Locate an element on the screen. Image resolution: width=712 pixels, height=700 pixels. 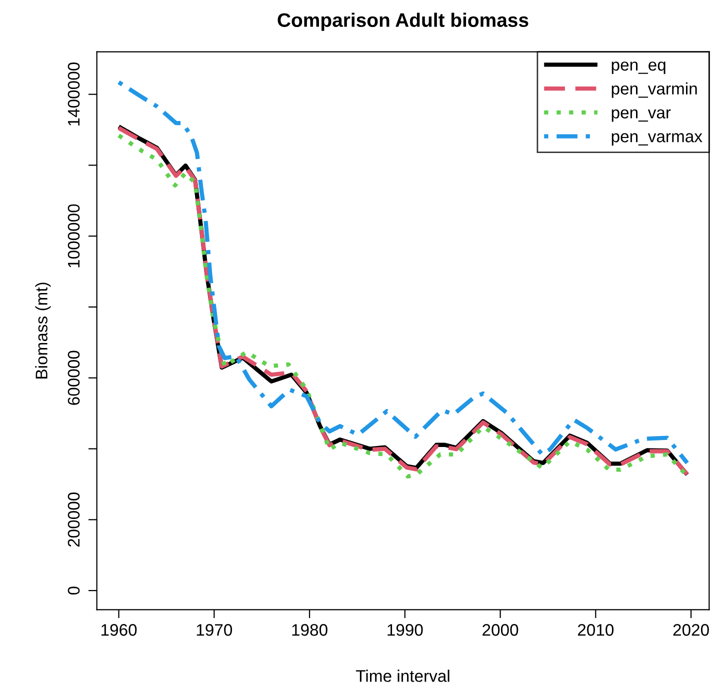
x-tick-label: 1980 is located at coordinates (310, 630).